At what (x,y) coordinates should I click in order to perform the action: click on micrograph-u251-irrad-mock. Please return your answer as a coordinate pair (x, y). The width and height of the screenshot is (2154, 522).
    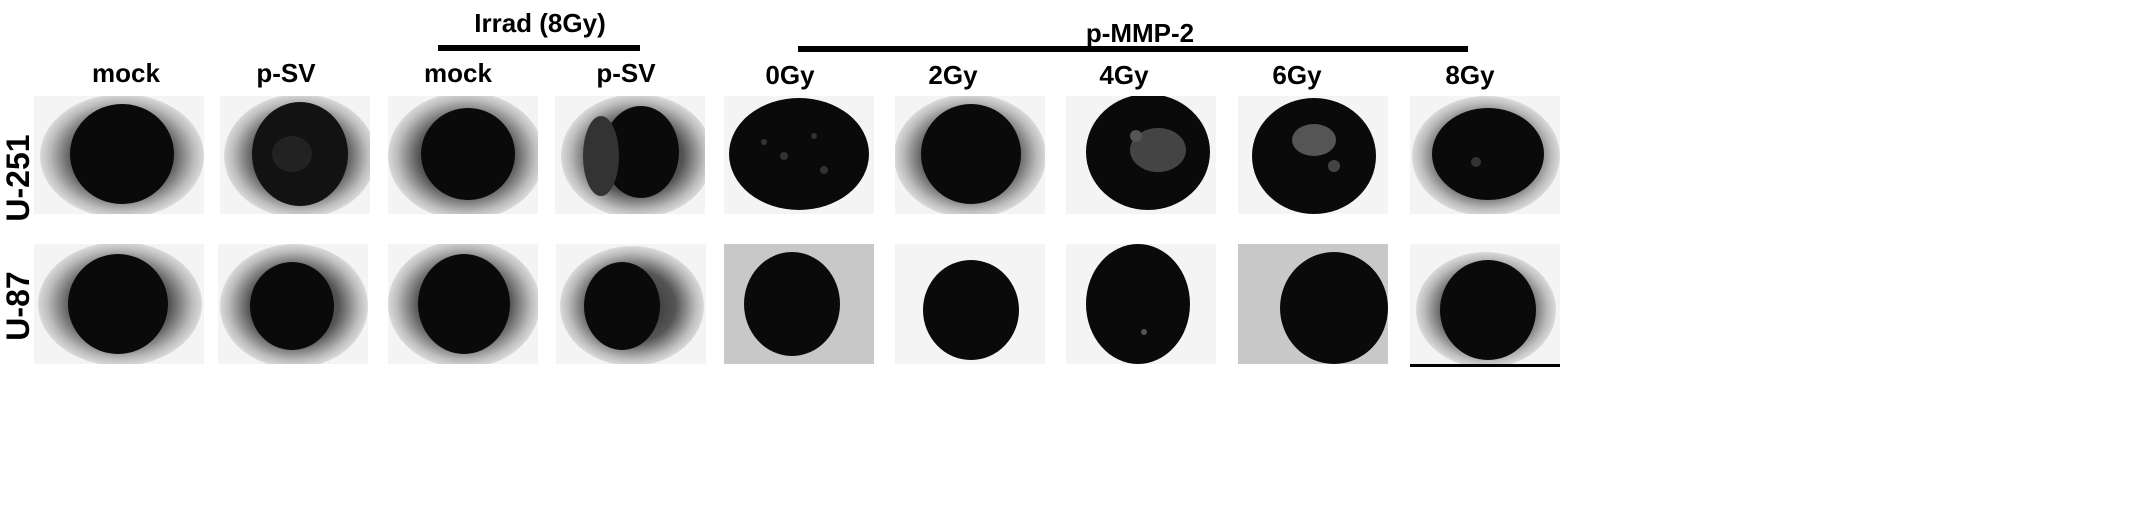
    Looking at the image, I should click on (463, 155).